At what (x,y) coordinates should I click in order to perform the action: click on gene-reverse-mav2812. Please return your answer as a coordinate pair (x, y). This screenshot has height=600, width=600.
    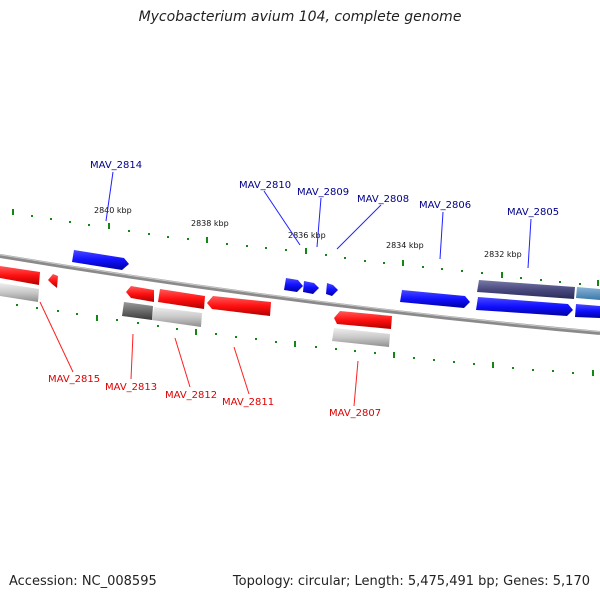
    Looking at the image, I should click on (181, 299).